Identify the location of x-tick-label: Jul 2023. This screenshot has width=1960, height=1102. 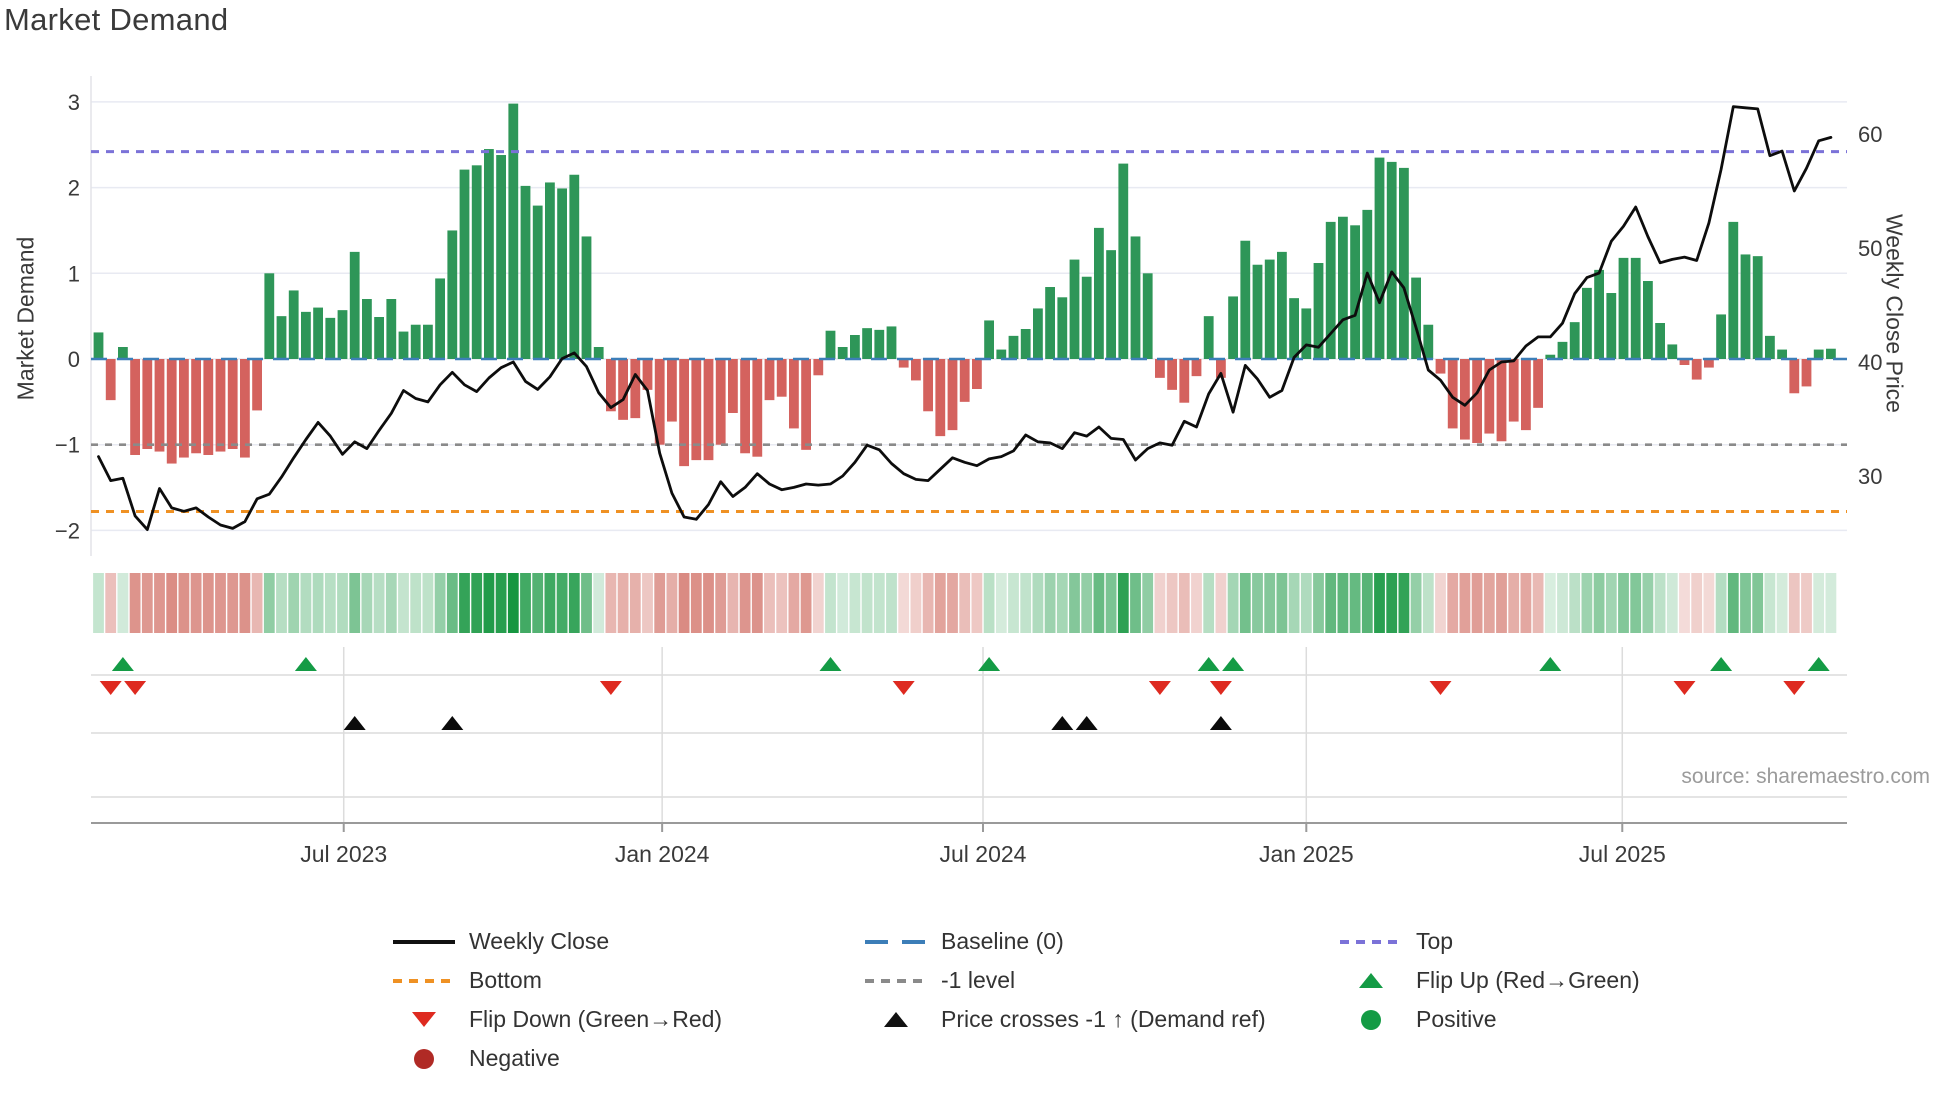
(343, 854).